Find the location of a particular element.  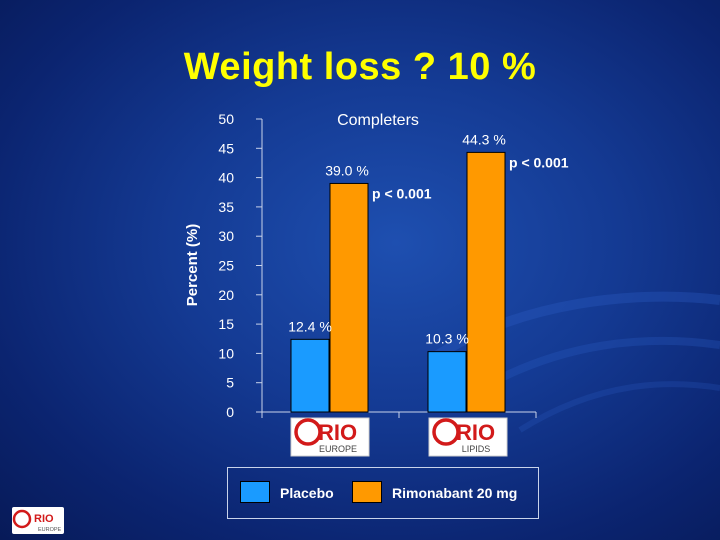

legend-swatch-rimonabant is located at coordinates (367, 492).